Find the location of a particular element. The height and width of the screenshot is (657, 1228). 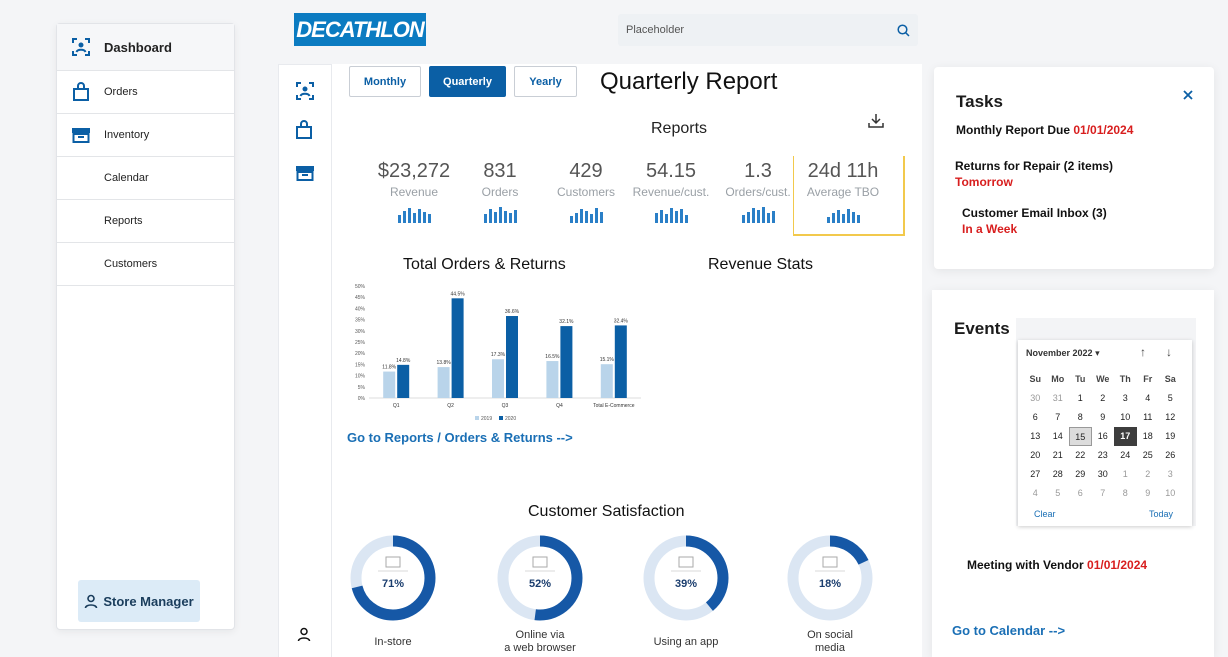

bag-icon is located at coordinates (304, 132).